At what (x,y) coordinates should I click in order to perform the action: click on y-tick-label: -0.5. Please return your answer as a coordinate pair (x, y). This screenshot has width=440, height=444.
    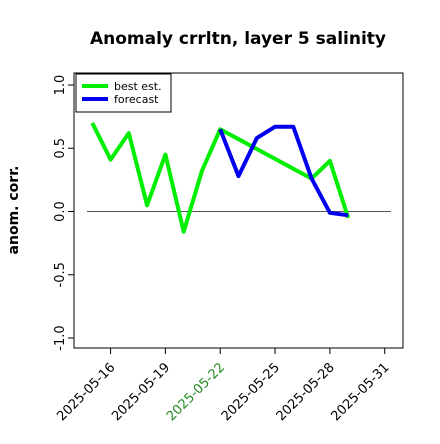
    Looking at the image, I should click on (60, 274).